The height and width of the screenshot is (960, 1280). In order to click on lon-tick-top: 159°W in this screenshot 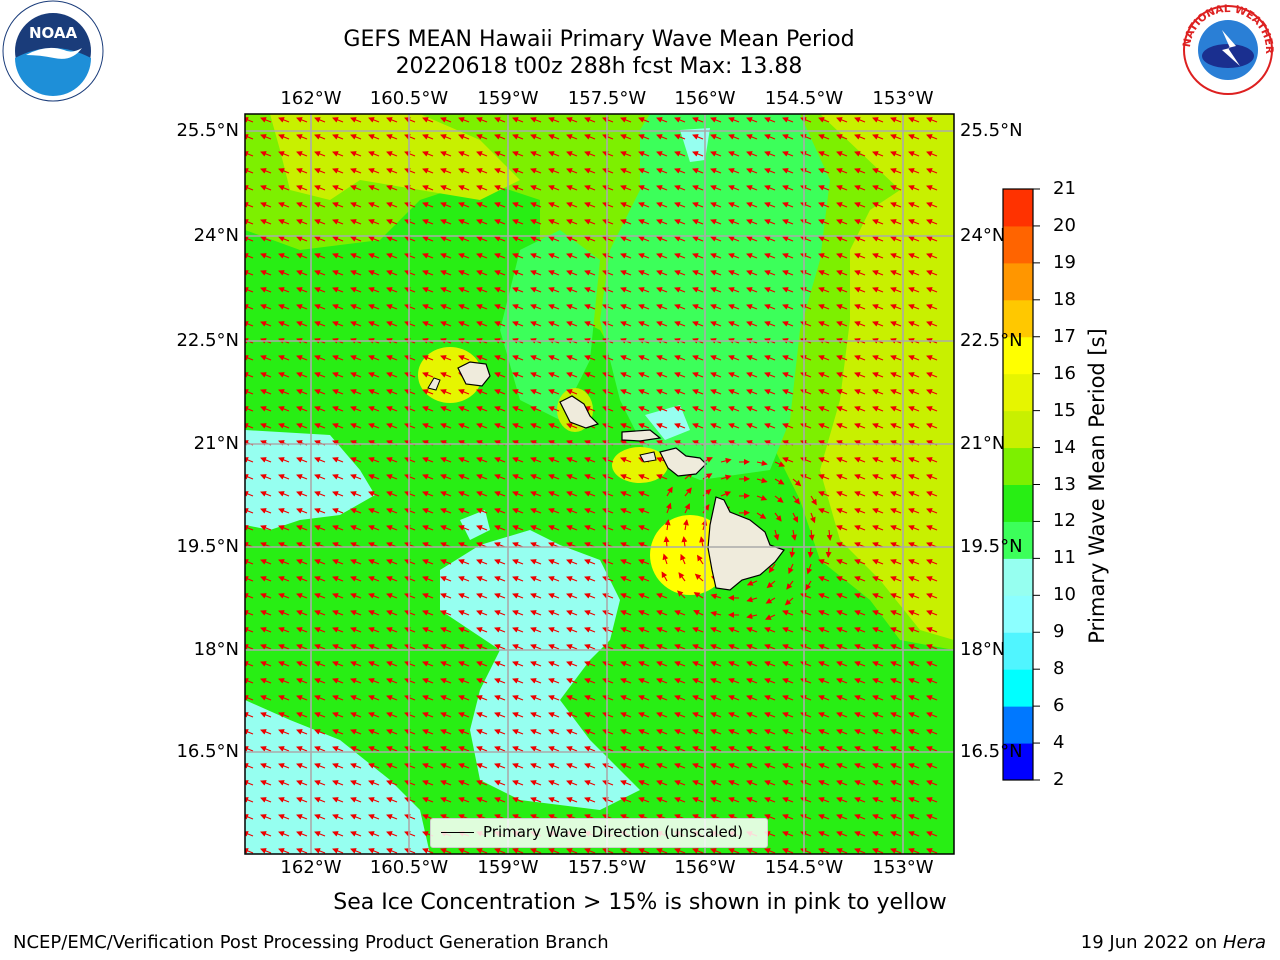, I will do `click(508, 98)`.